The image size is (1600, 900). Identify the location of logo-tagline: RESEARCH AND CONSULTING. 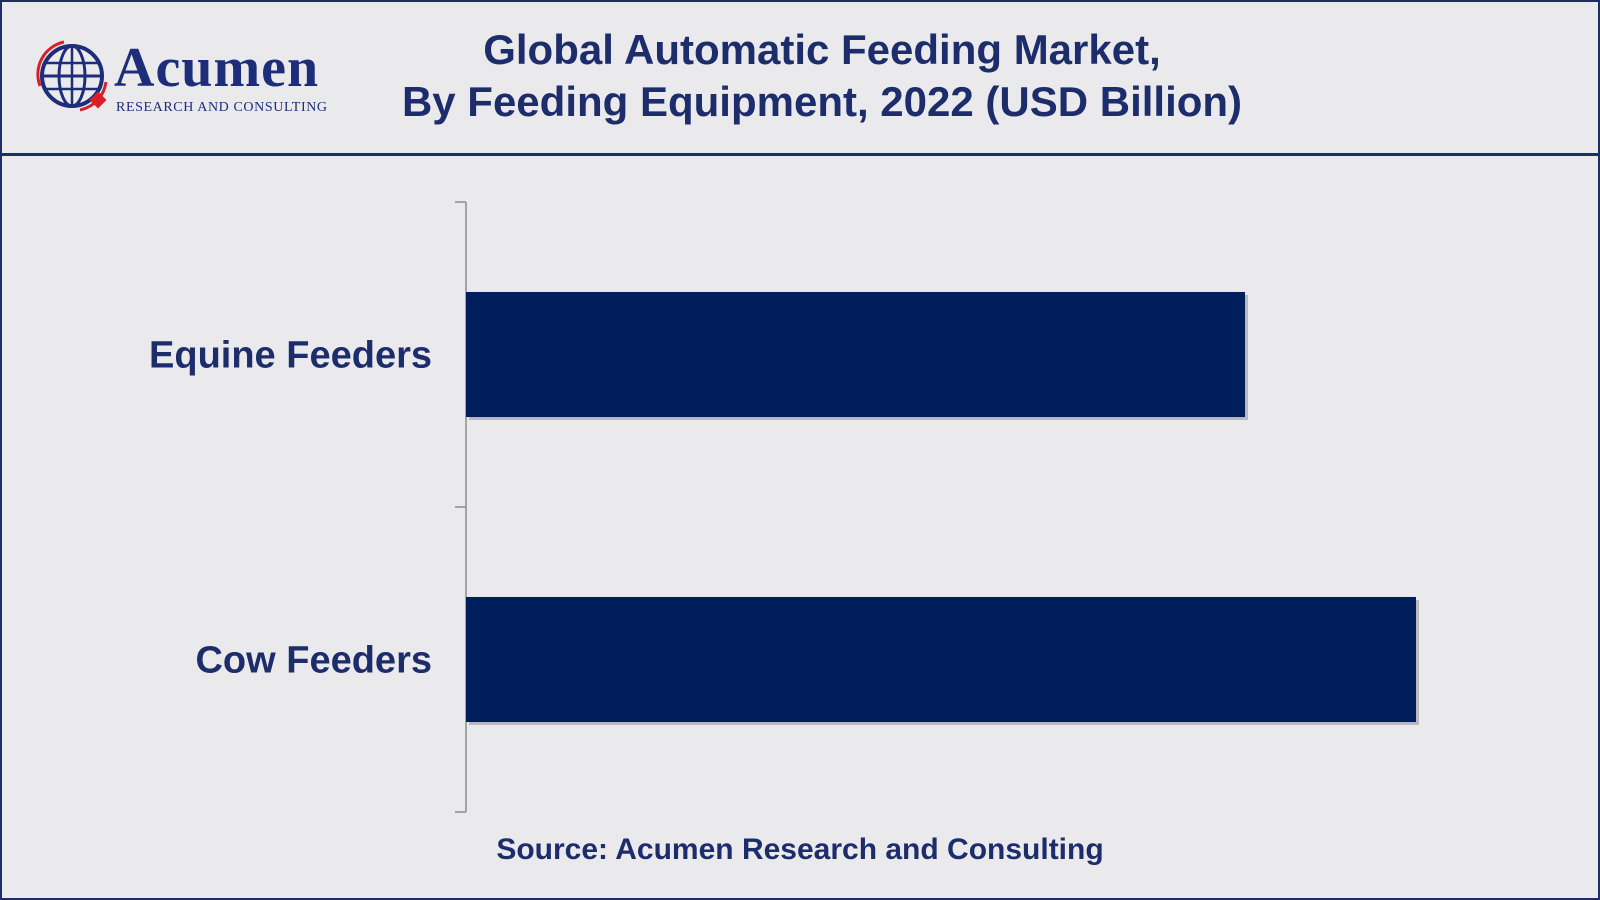
(222, 107).